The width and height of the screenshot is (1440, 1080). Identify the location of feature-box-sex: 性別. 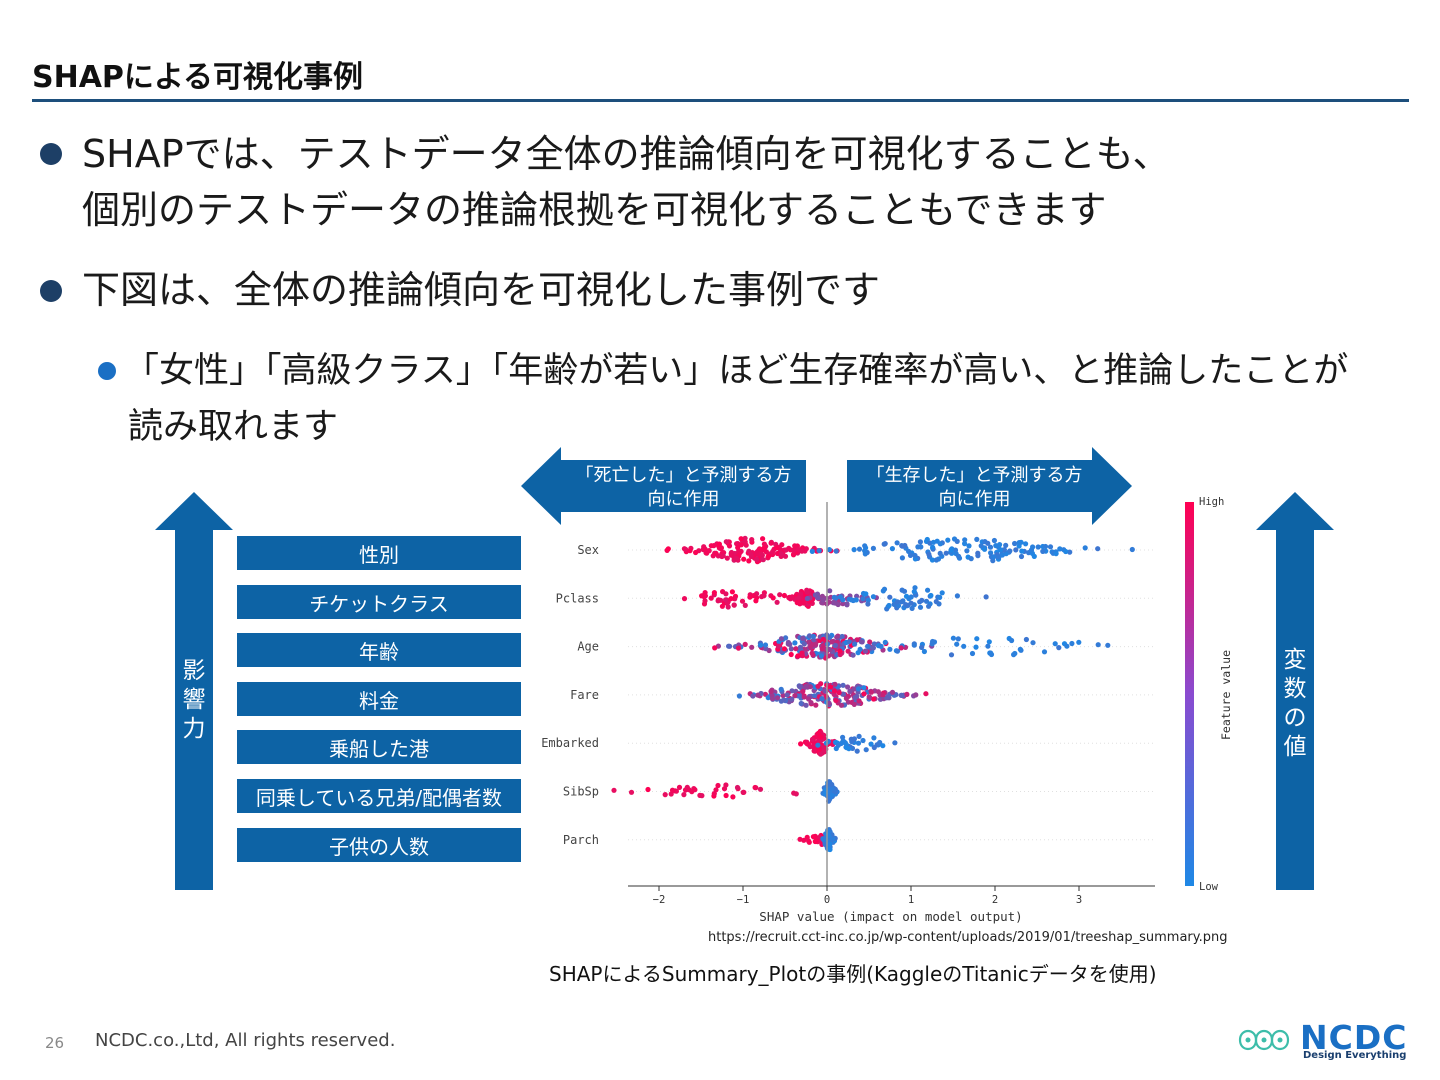
(379, 553).